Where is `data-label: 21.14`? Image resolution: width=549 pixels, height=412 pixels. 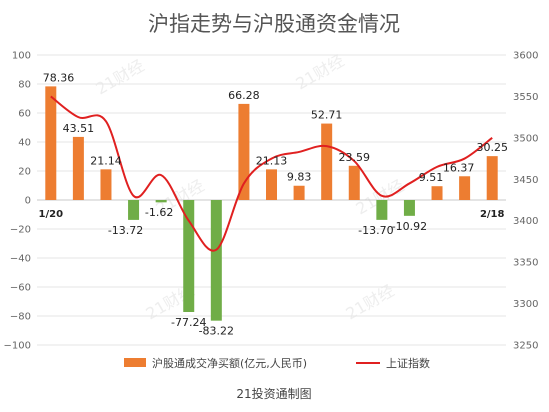 data-label: 21.14 is located at coordinates (106, 160).